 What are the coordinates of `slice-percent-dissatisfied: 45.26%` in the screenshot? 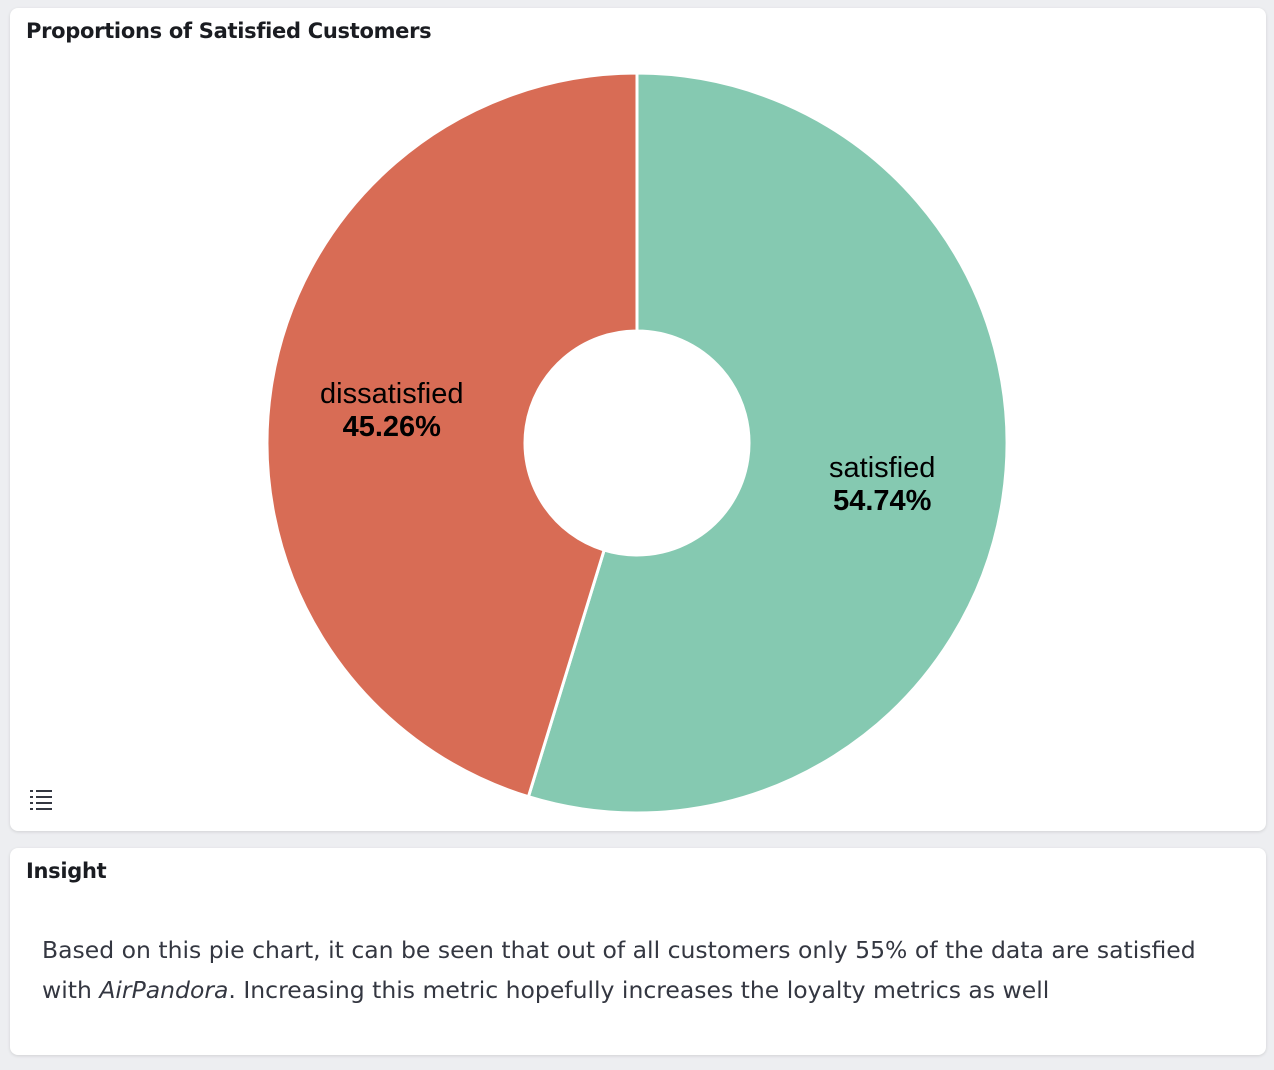 It's located at (392, 427).